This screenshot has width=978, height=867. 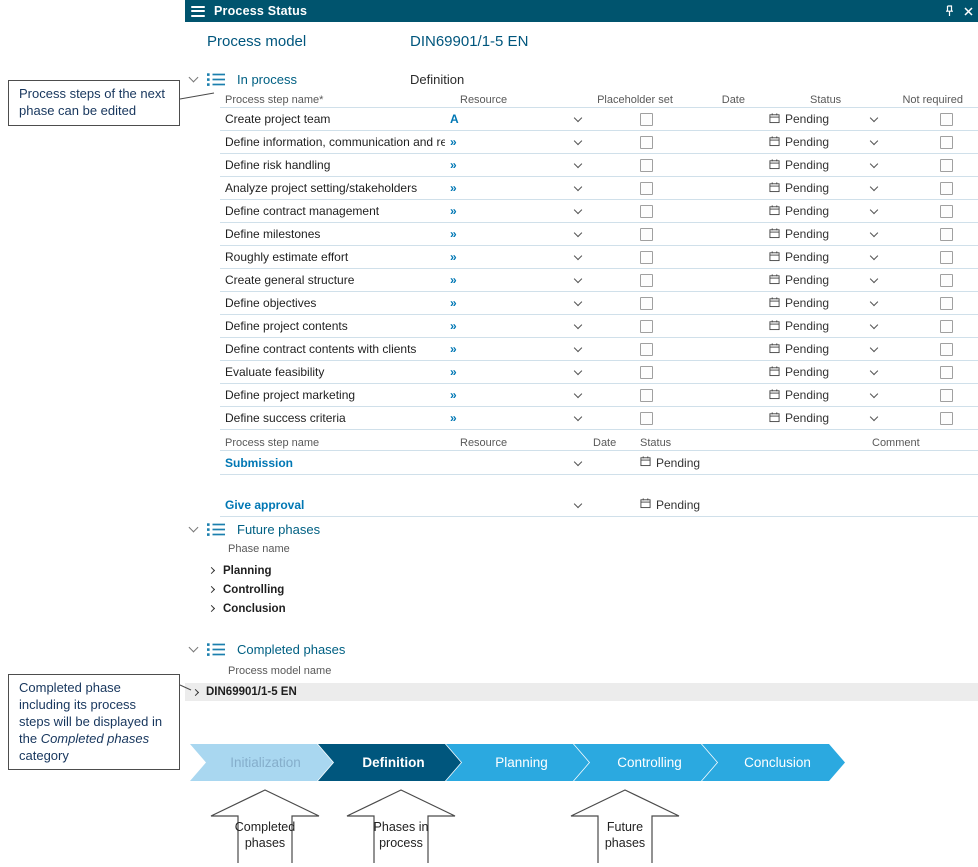 I want to click on future-phase-row: Controlling, so click(x=581, y=589).